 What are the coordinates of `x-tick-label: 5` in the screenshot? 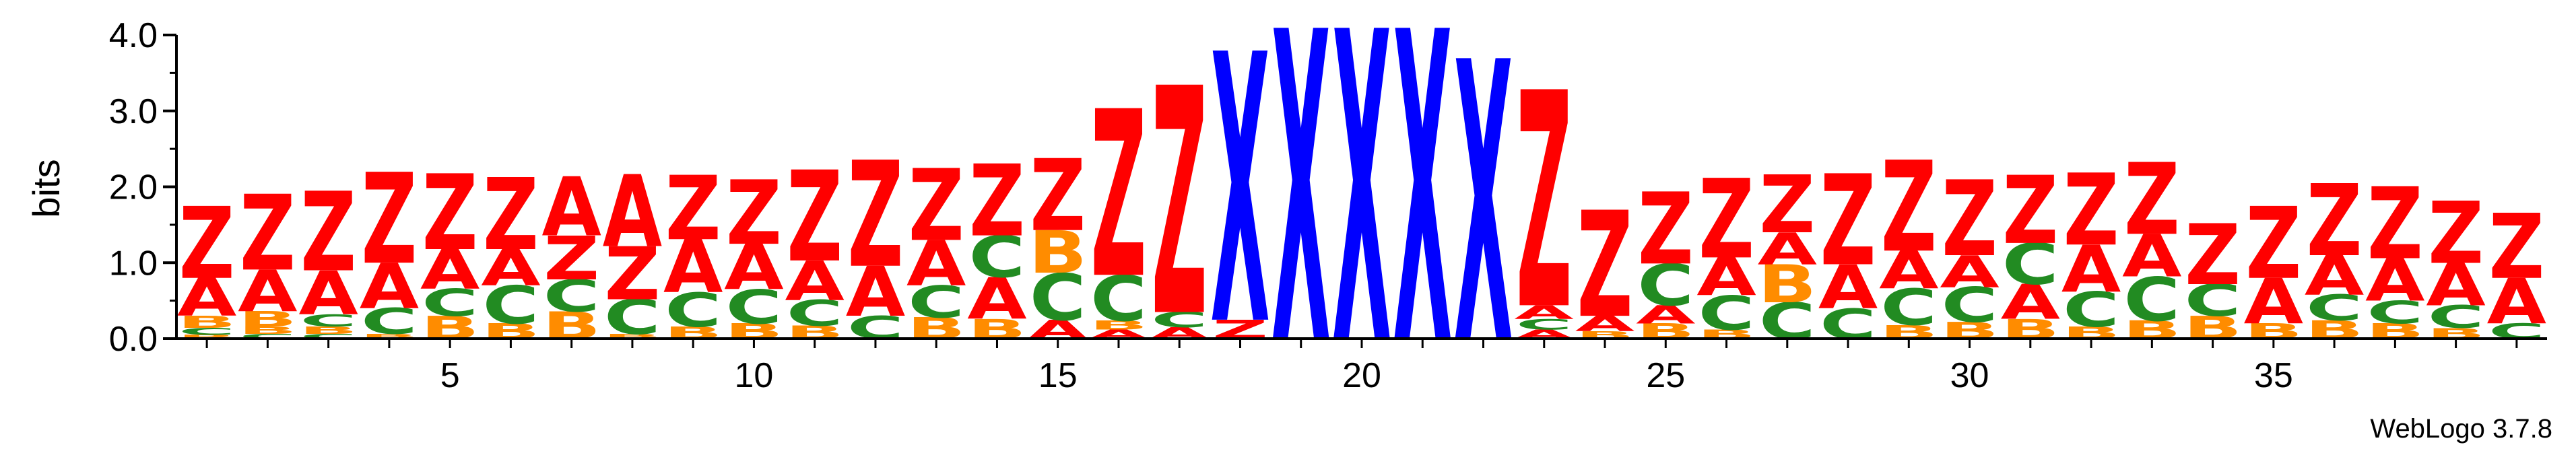 It's located at (450, 375).